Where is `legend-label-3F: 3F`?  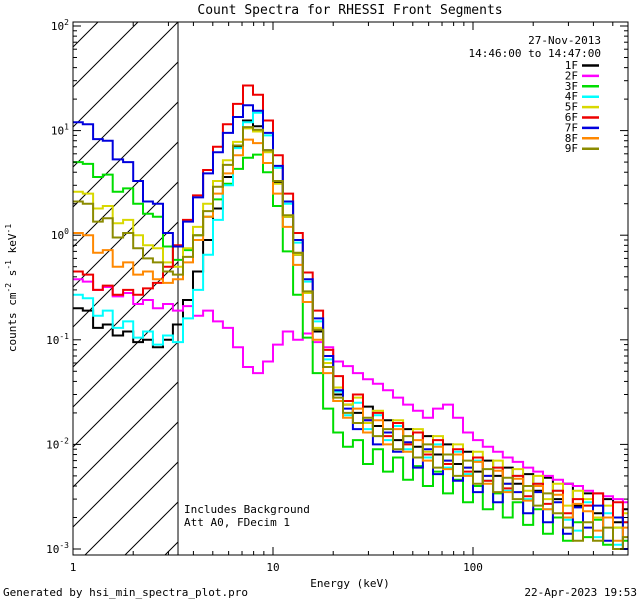 legend-label-3F: 3F is located at coordinates (571, 86).